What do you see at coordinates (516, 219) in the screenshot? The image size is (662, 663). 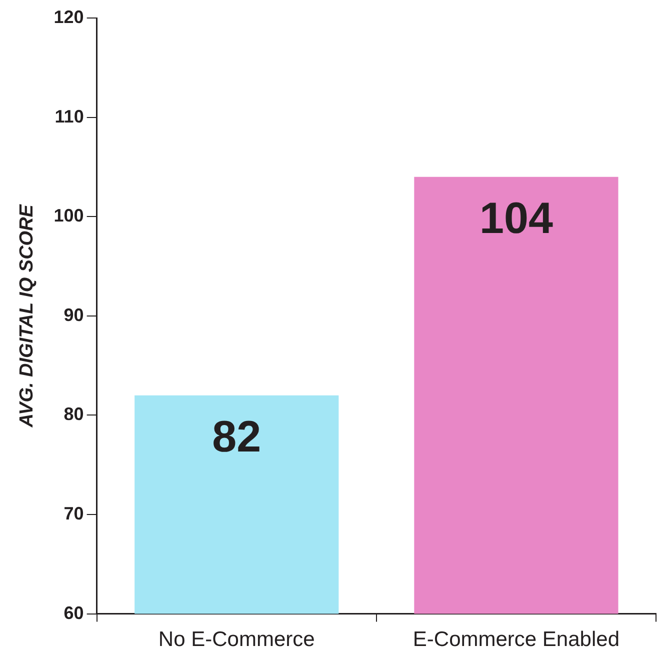 I see `data-label: 104` at bounding box center [516, 219].